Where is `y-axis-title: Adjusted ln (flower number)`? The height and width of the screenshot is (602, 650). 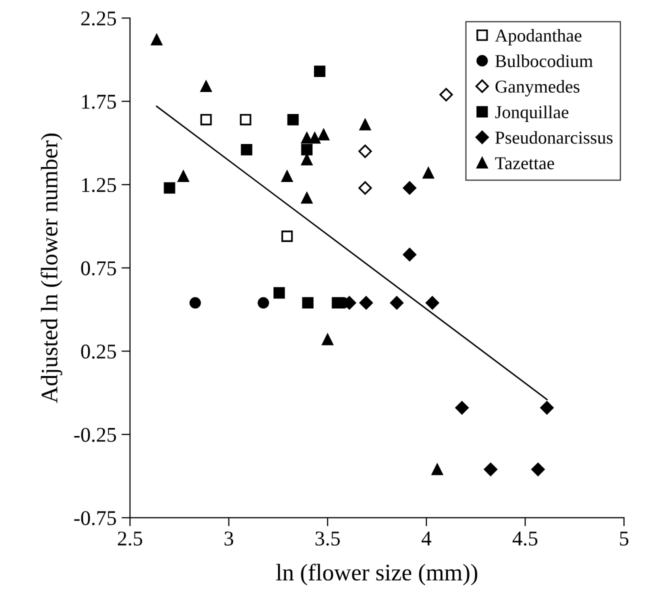 y-axis-title: Adjusted ln (flower number) is located at coordinates (51, 269).